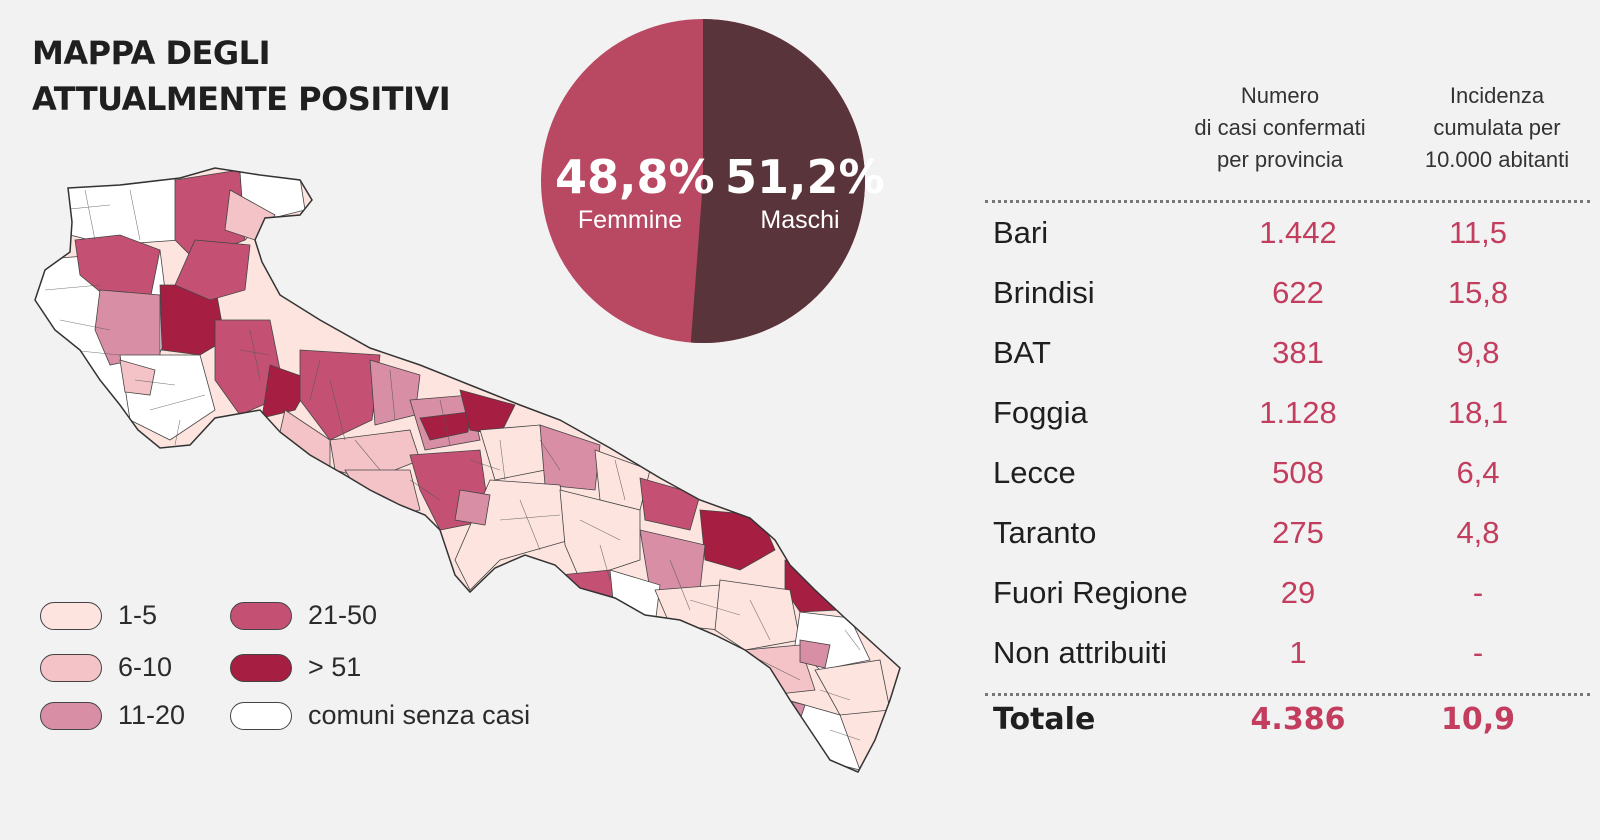 Image resolution: width=1600 pixels, height=840 pixels. I want to click on gender-pie-chart, so click(703, 181).